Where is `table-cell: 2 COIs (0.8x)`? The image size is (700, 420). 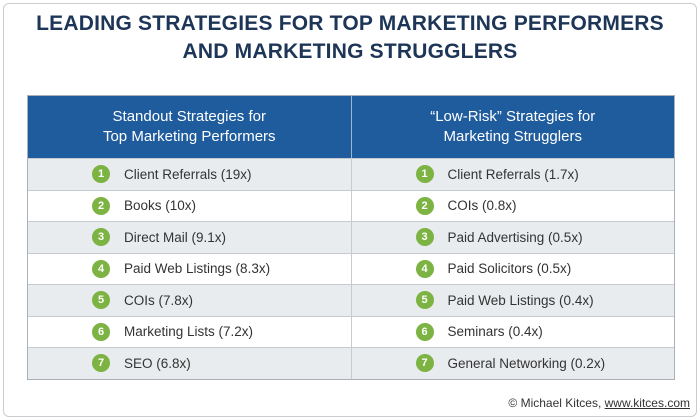
table-cell: 2 COIs (0.8x) is located at coordinates (512, 205).